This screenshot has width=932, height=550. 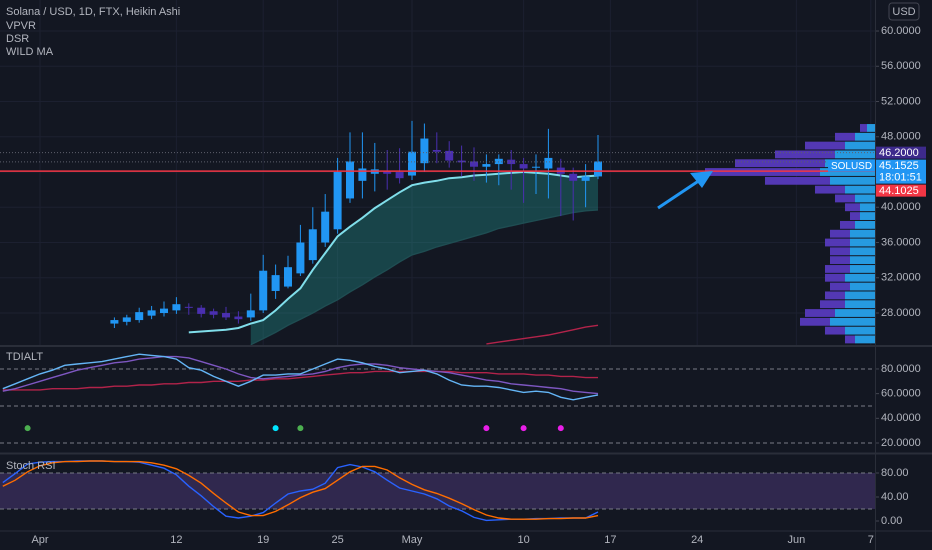 I want to click on annotation-arrow, so click(x=685, y=190).